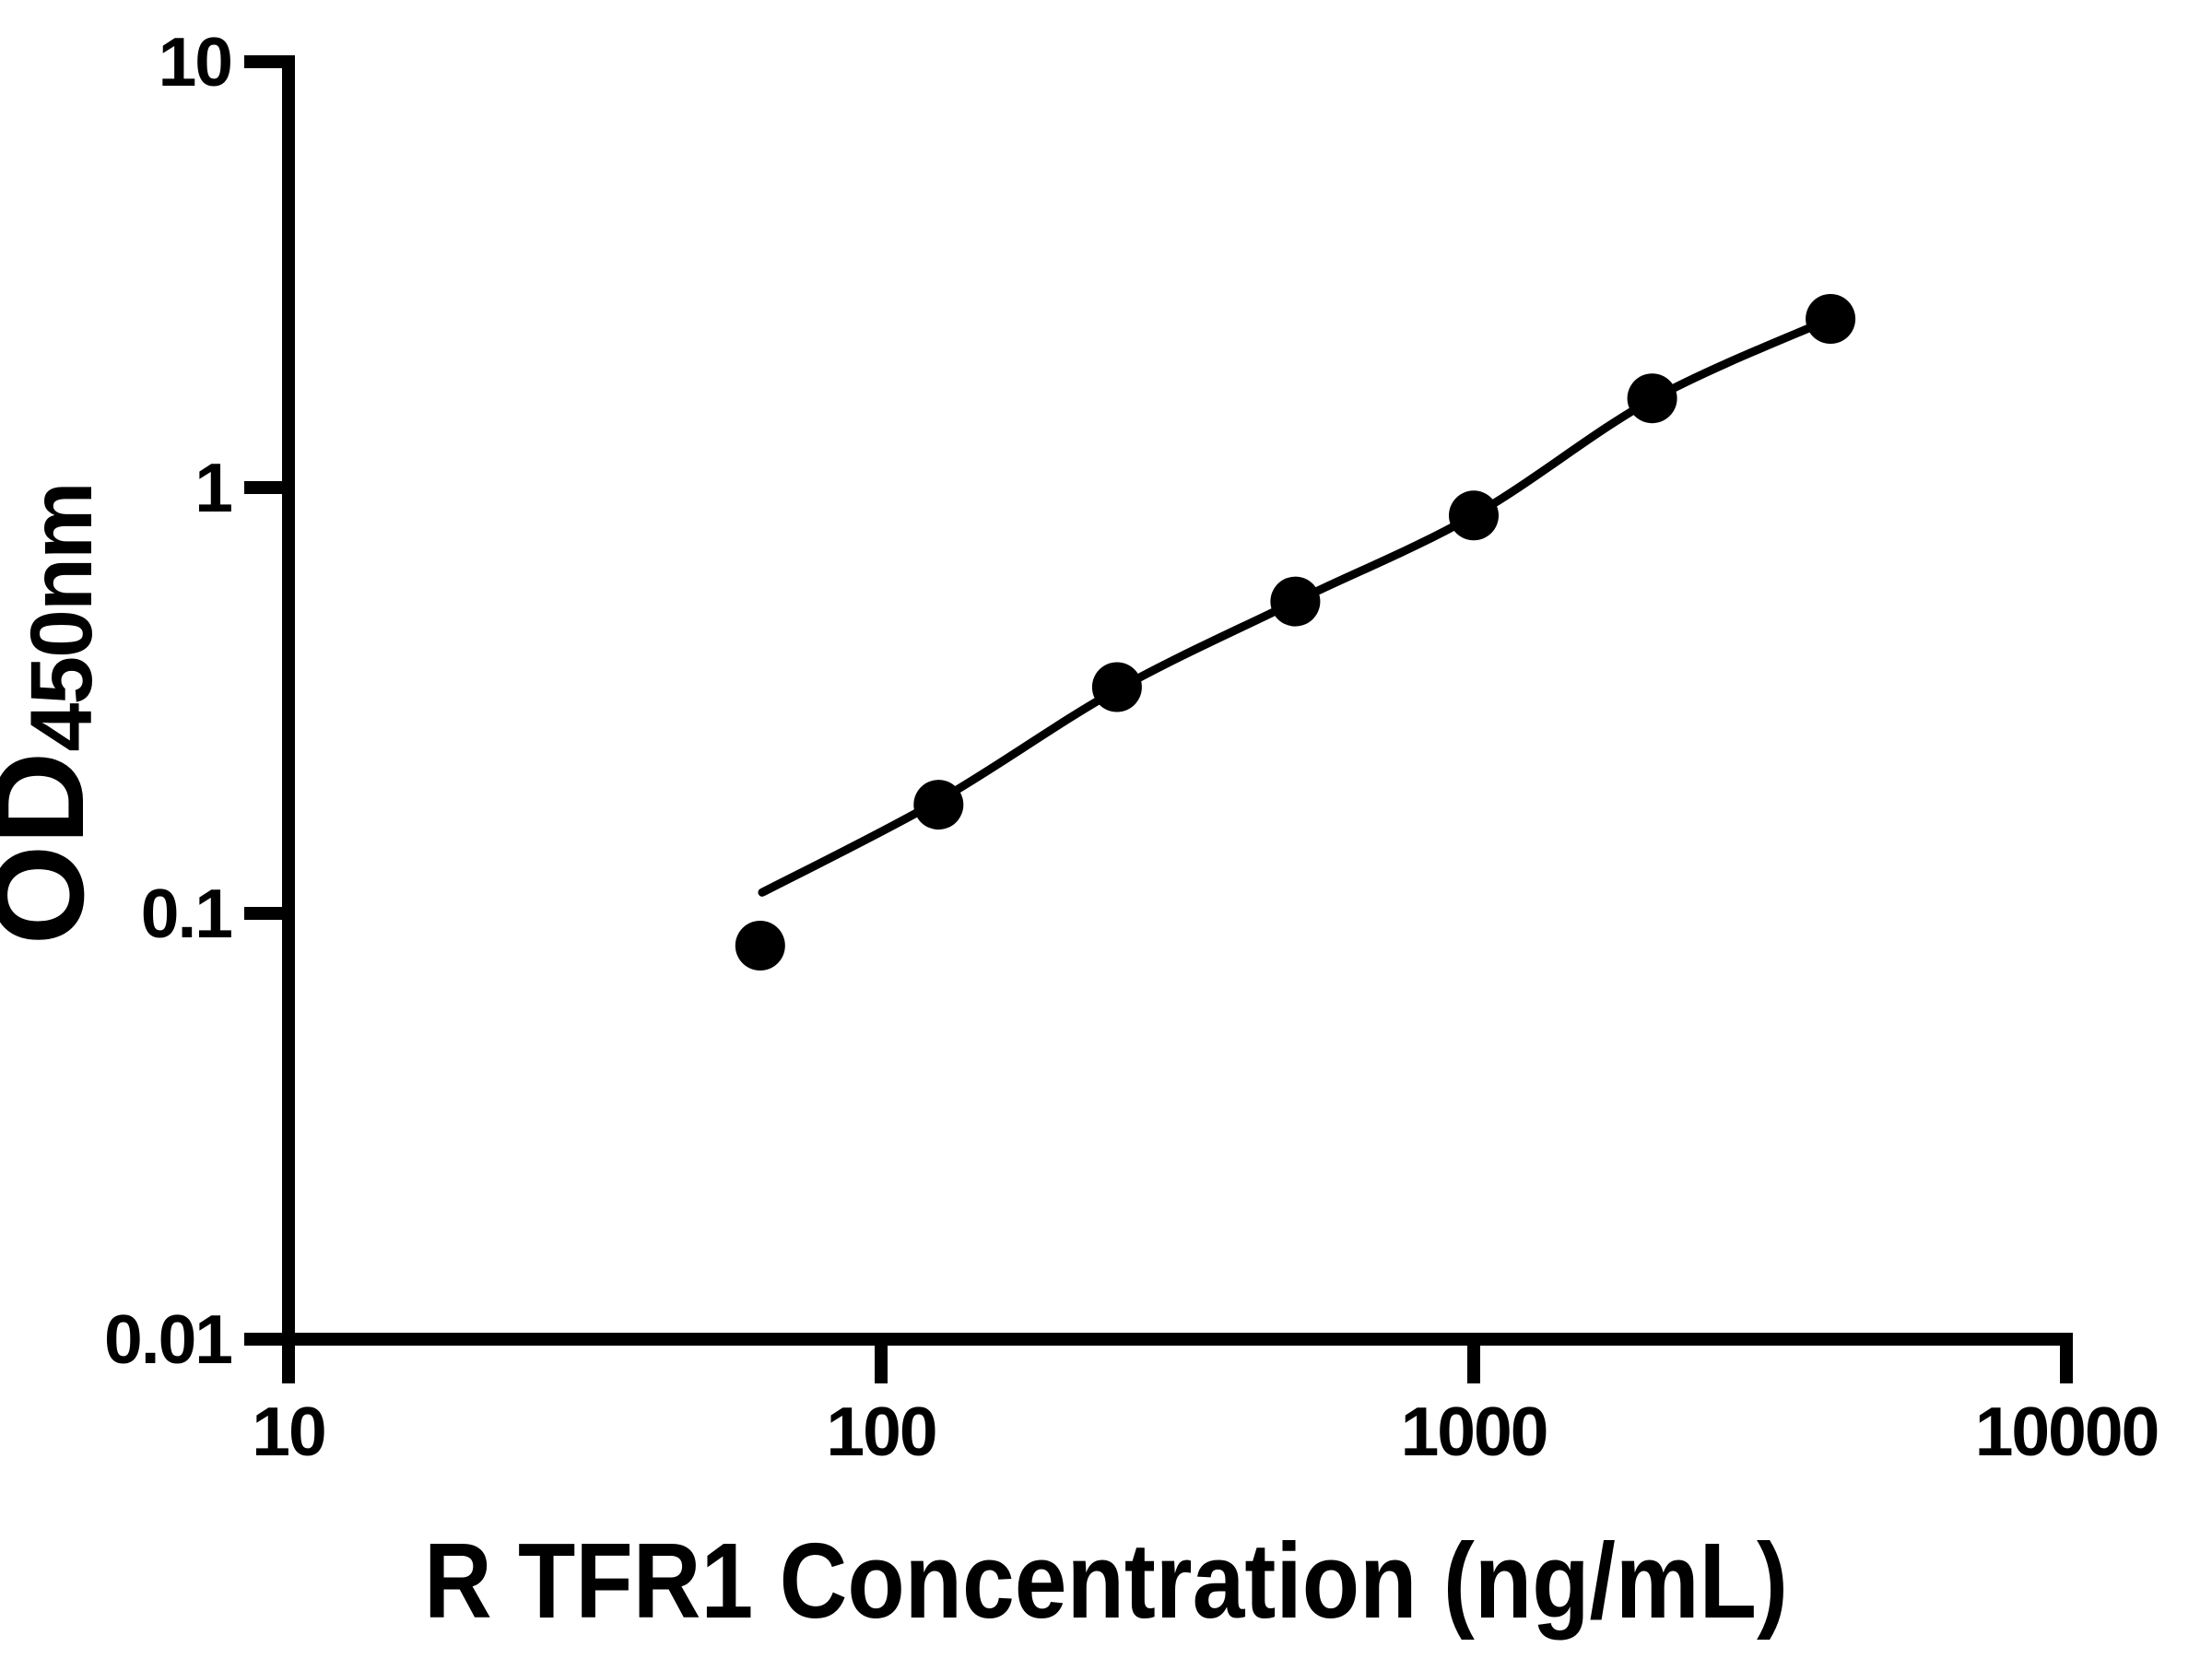 Image resolution: width=2212 pixels, height=1659 pixels. Describe the element at coordinates (1474, 1431) in the screenshot. I see `x-tick-label: 1000` at that location.